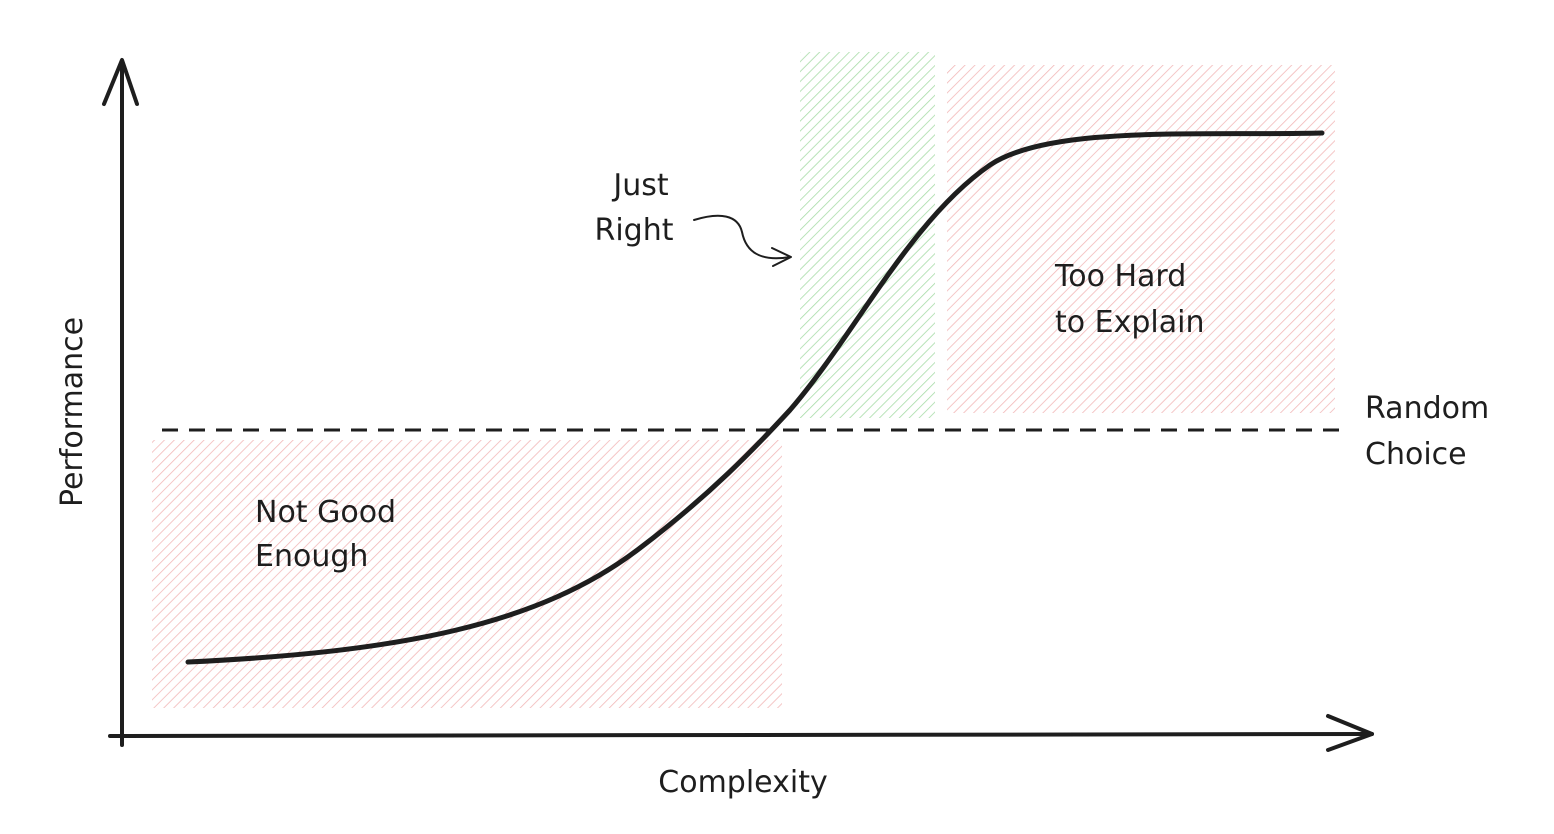 The width and height of the screenshot is (1554, 834). What do you see at coordinates (1141, 239) in the screenshot?
I see `region-too-hard` at bounding box center [1141, 239].